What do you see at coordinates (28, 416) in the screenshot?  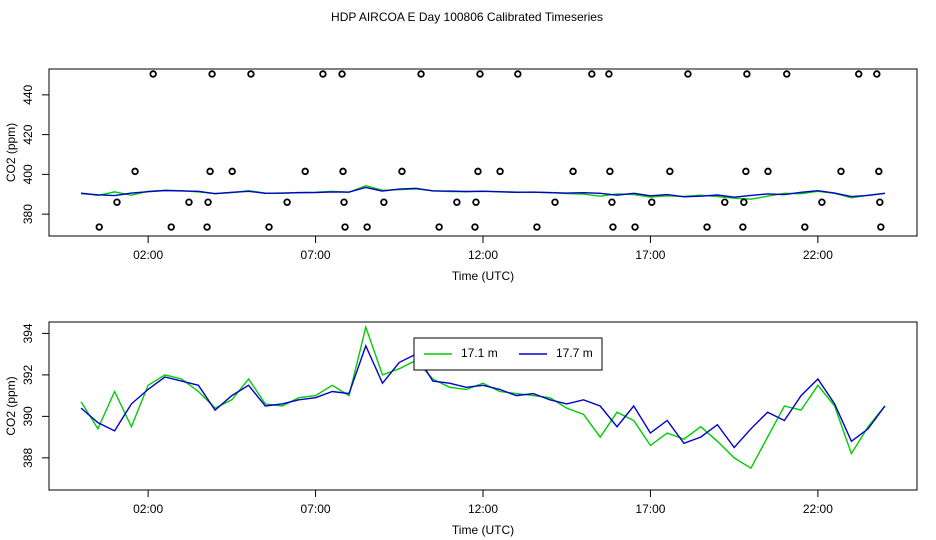 I see `y-tick-label: 390` at bounding box center [28, 416].